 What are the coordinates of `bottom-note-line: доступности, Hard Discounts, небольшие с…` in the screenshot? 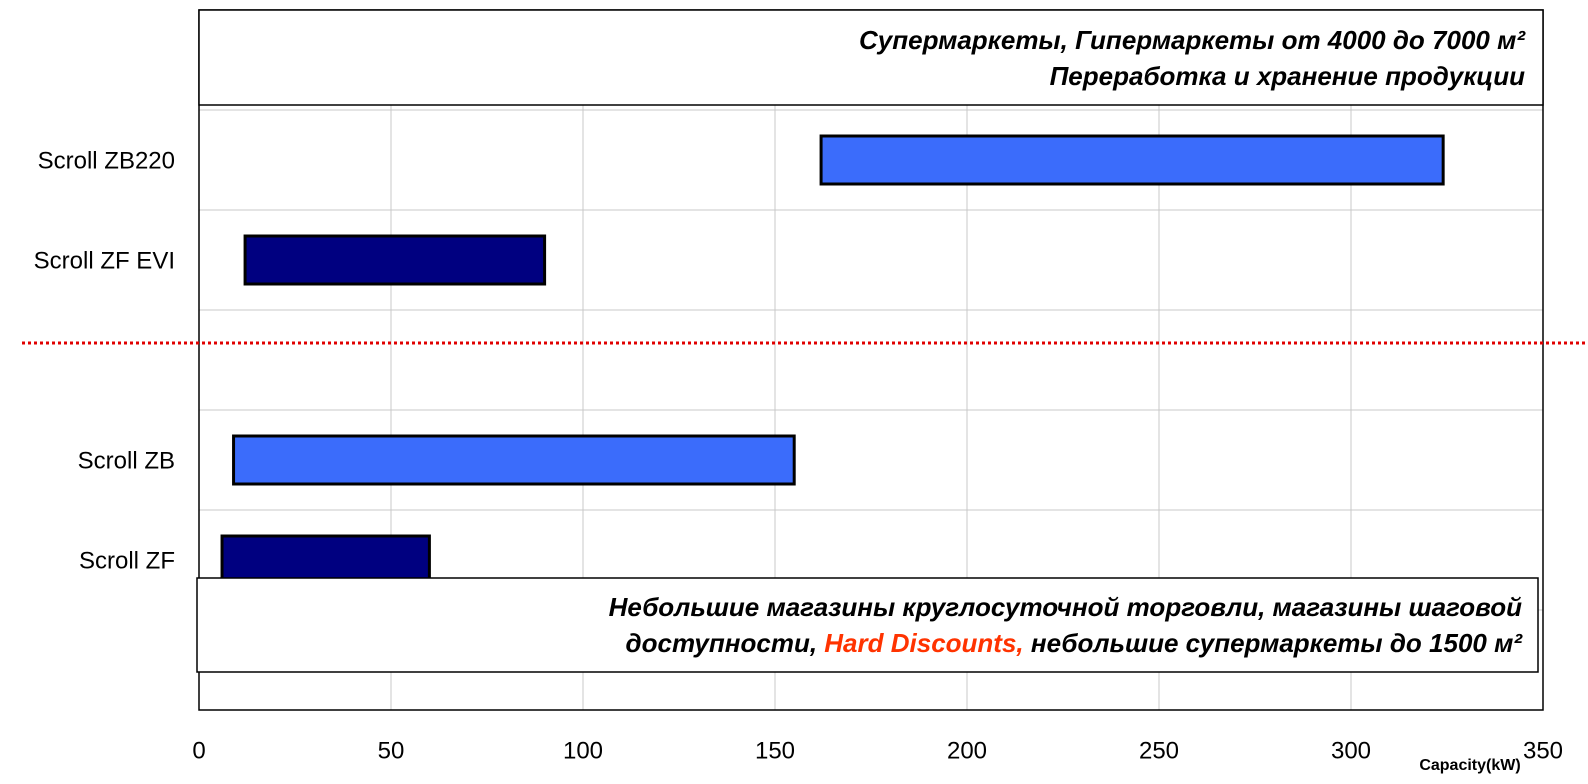 It's located at (1075, 643).